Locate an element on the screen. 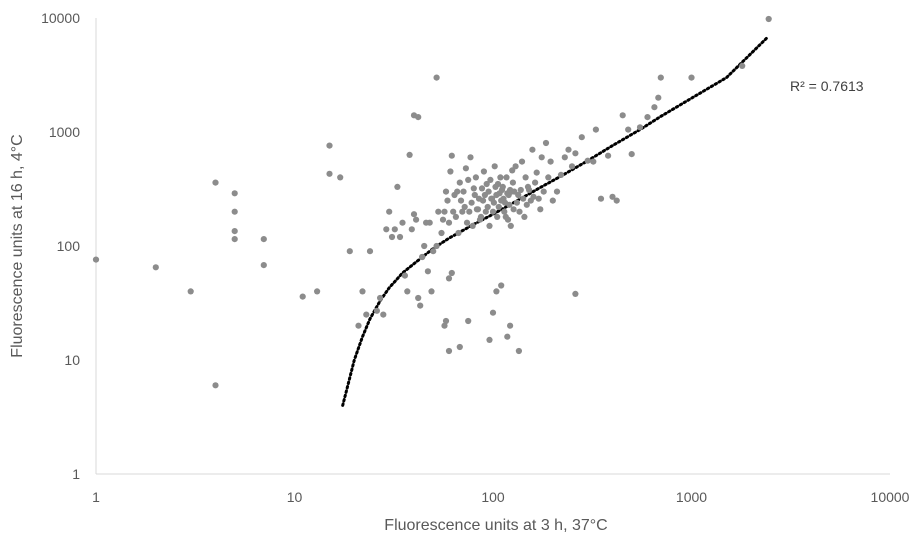  y-tick-label: 10000 is located at coordinates (60, 18).